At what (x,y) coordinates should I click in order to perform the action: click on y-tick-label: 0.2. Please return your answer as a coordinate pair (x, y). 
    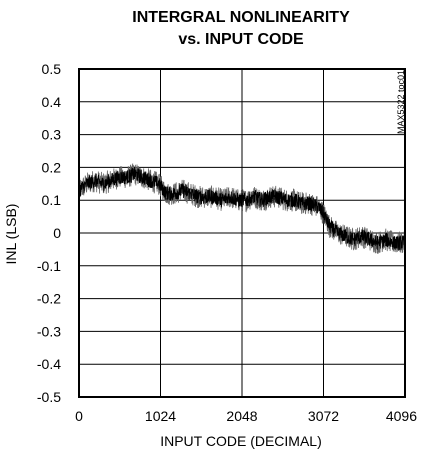
    Looking at the image, I should click on (52, 167).